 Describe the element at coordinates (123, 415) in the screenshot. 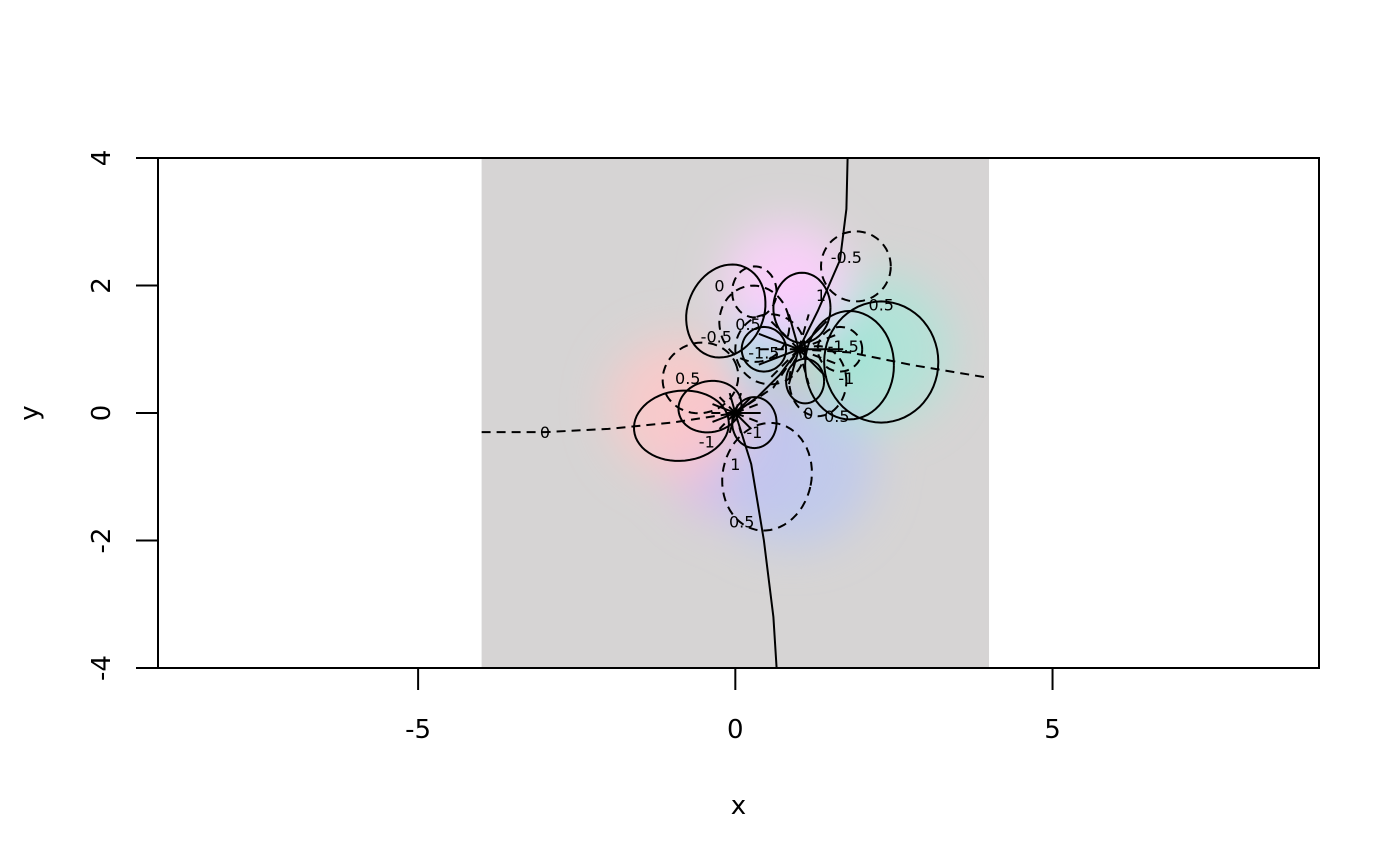

I see `y-axis: -4 -2 0 2 4` at that location.